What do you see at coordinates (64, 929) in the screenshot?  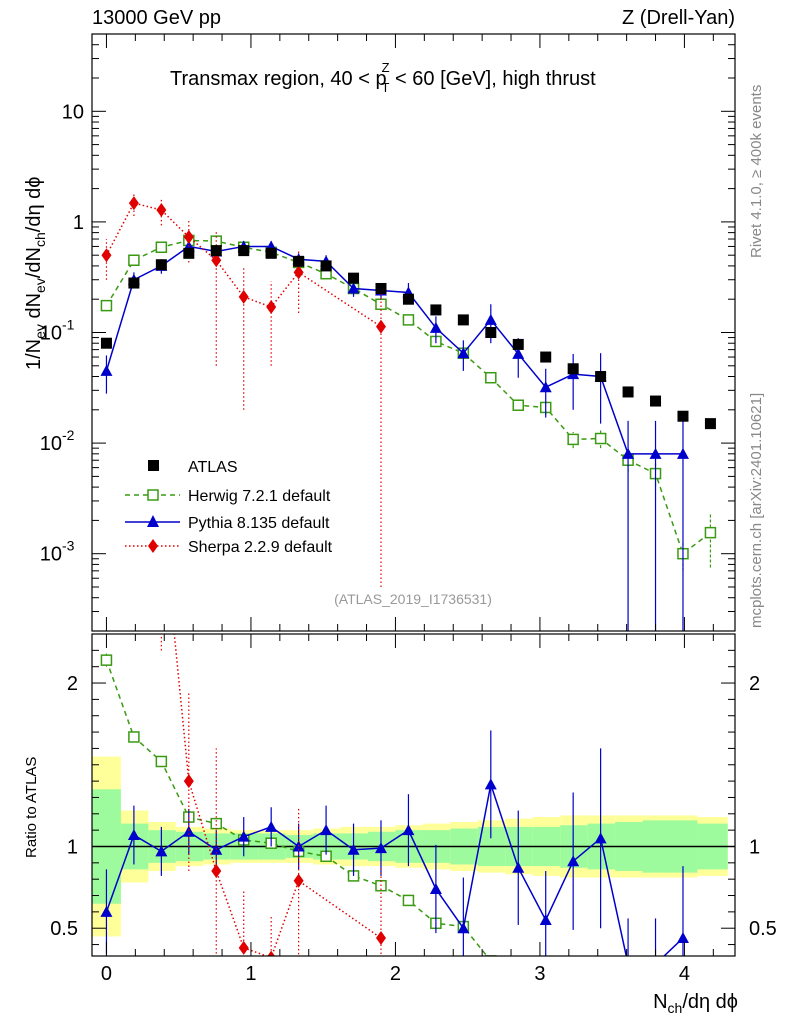 I see `ratio-y-tick-label: 0.5` at bounding box center [64, 929].